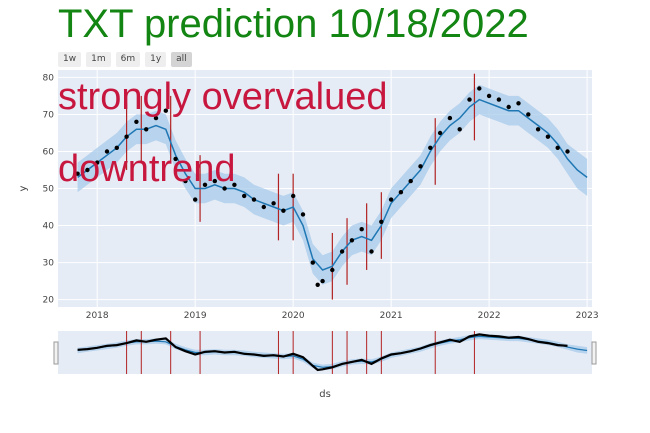 The height and width of the screenshot is (433, 650). I want to click on rangeslider-axis-title: ds, so click(325, 394).